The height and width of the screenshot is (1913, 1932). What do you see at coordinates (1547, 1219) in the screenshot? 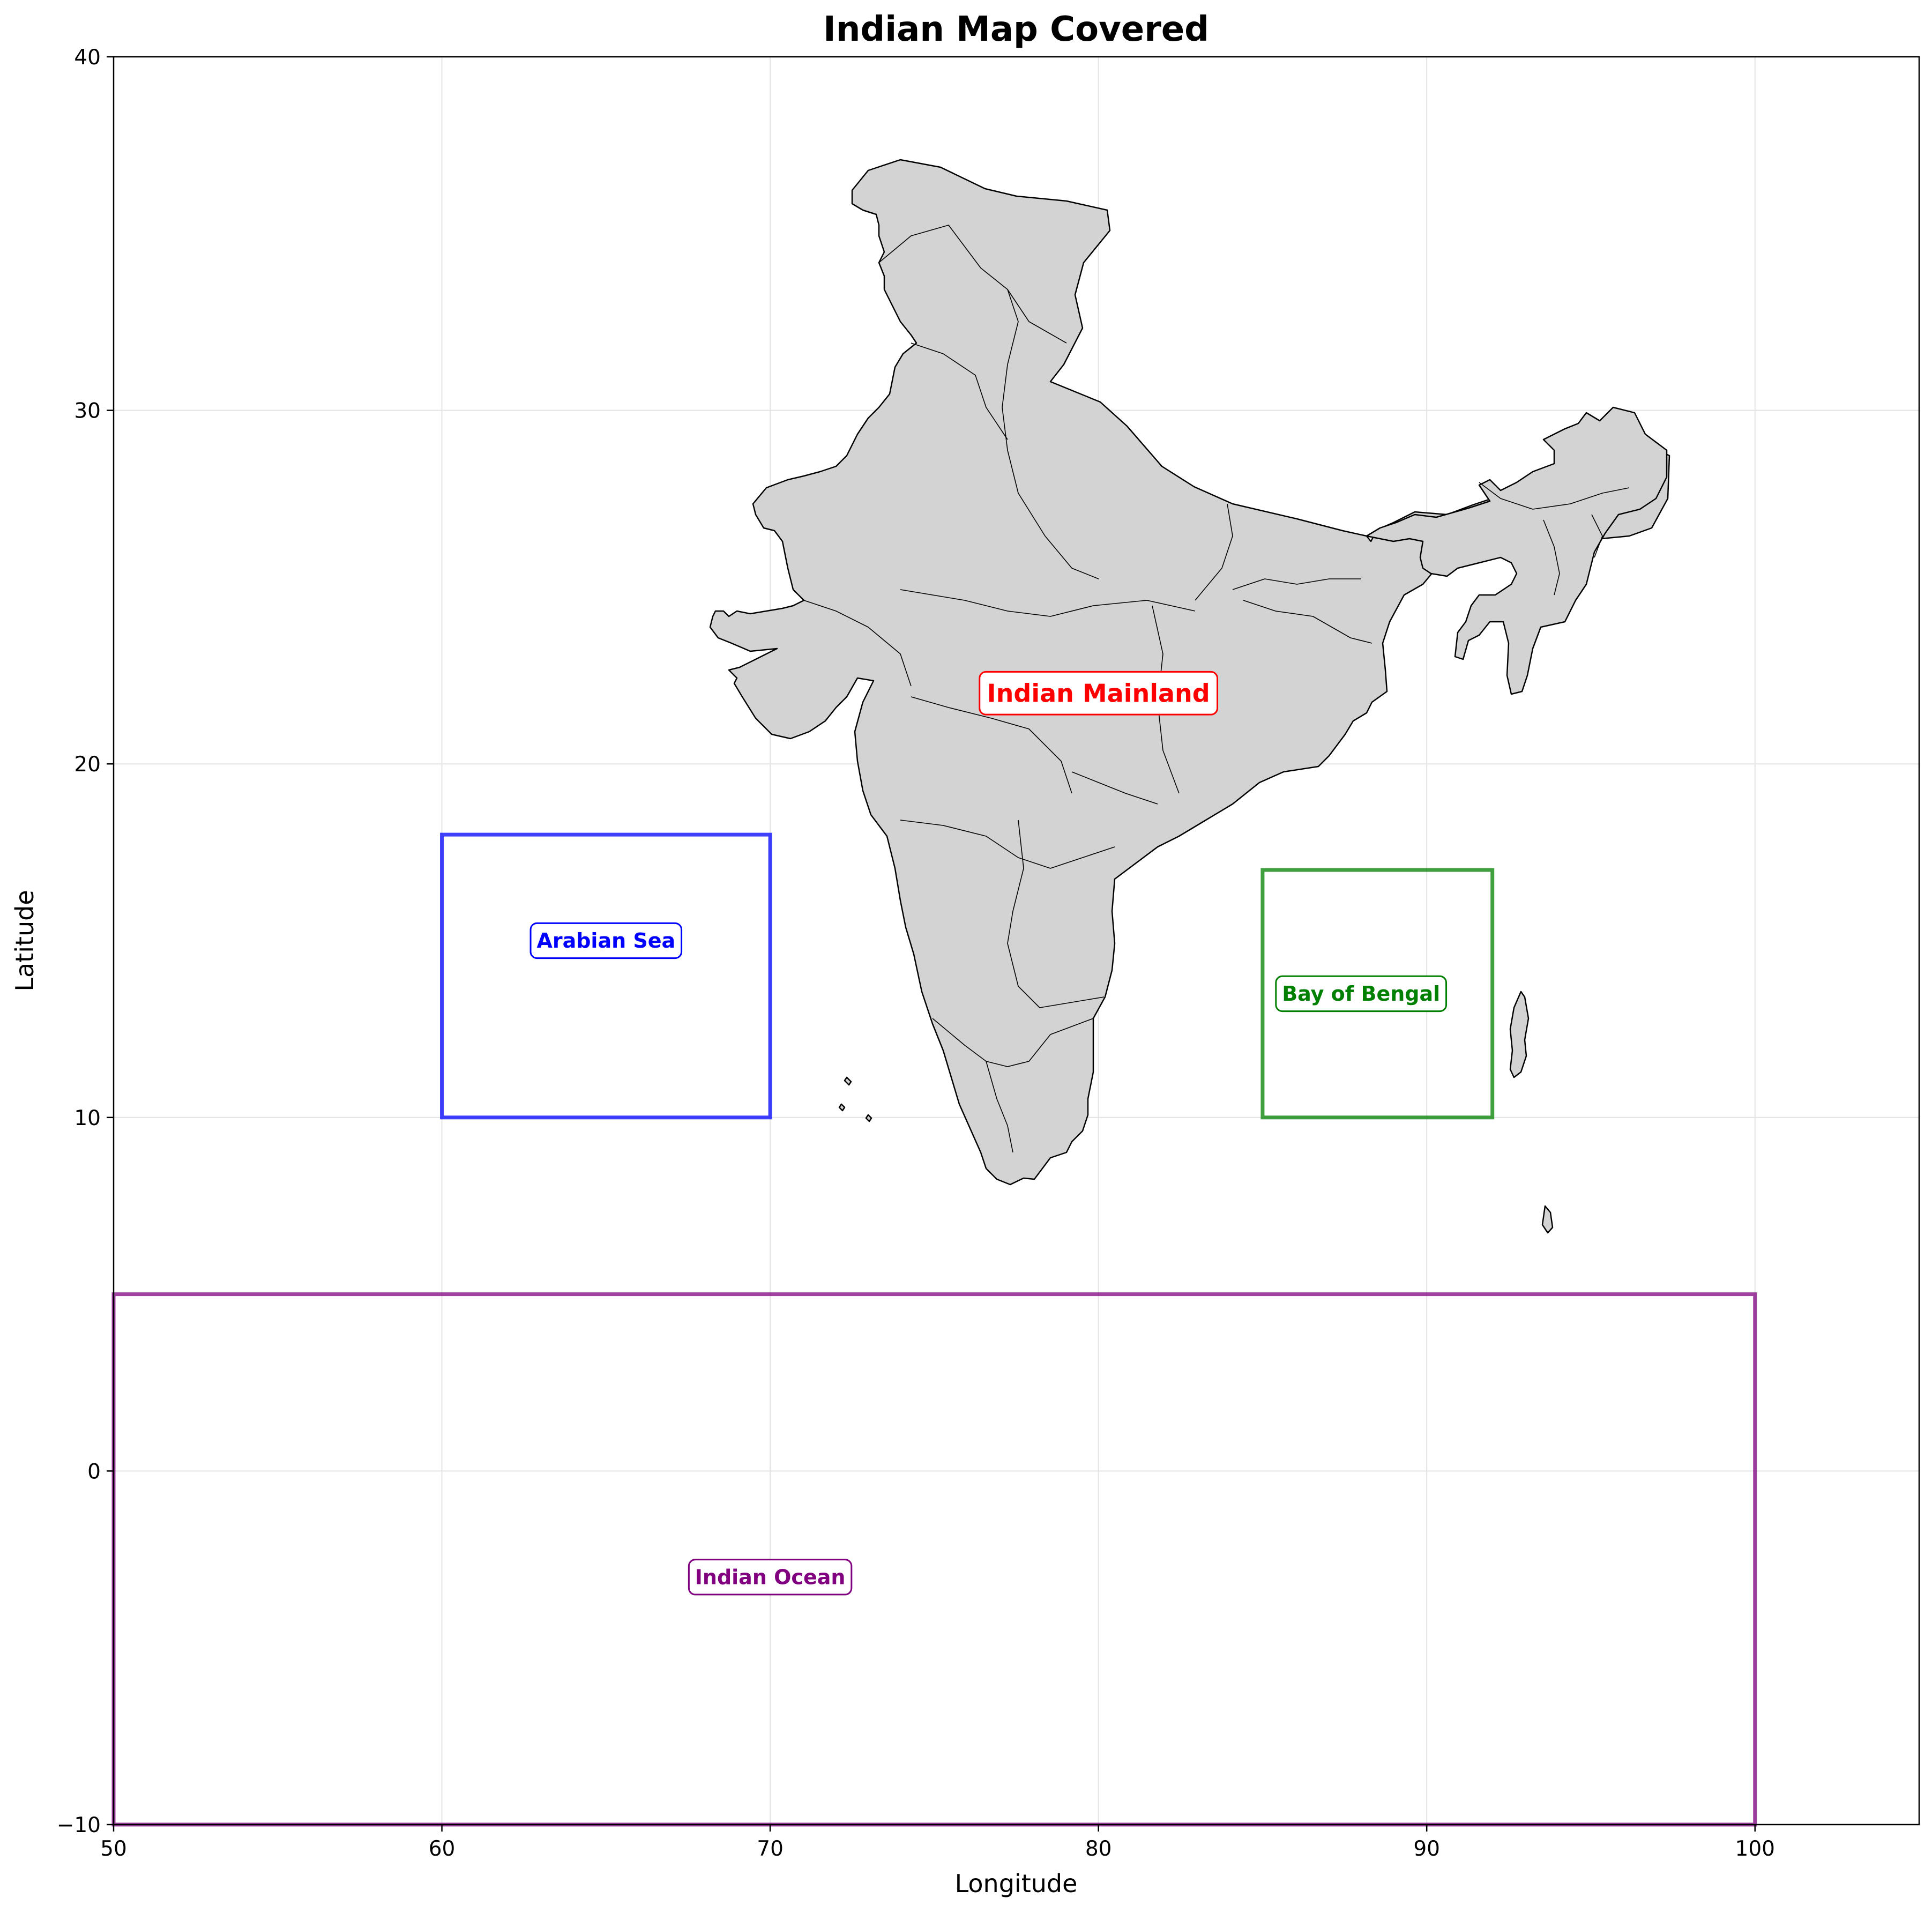
I see `nicobar-islands-land` at bounding box center [1547, 1219].